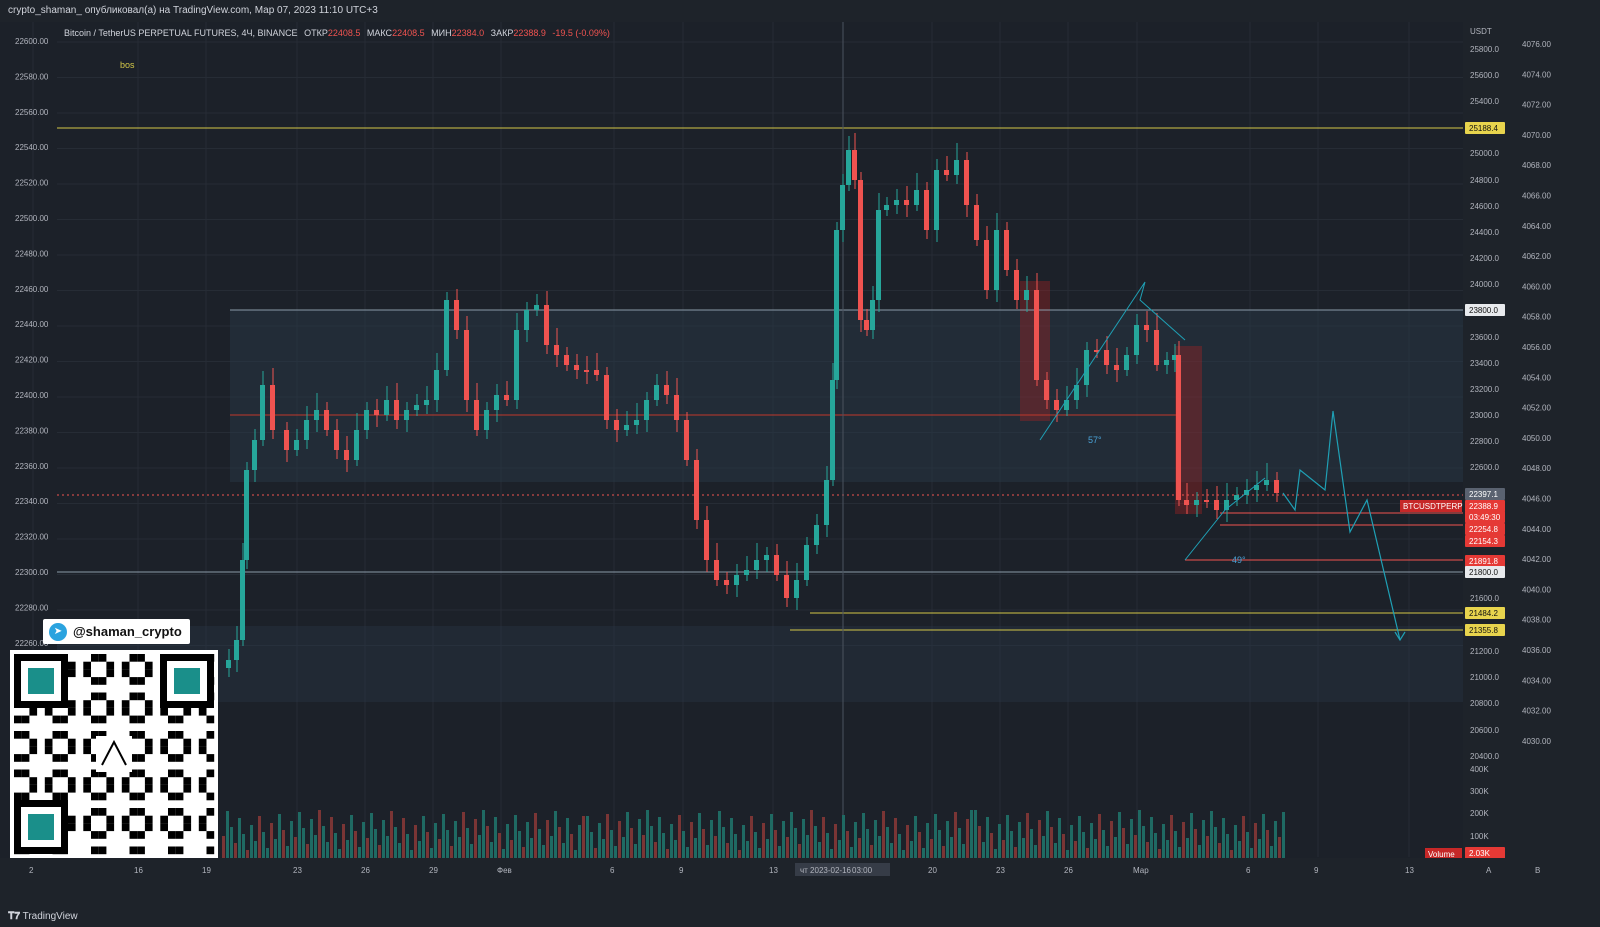  Describe the element at coordinates (58, 631) in the screenshot. I see `telegram-icon: ➤` at that location.